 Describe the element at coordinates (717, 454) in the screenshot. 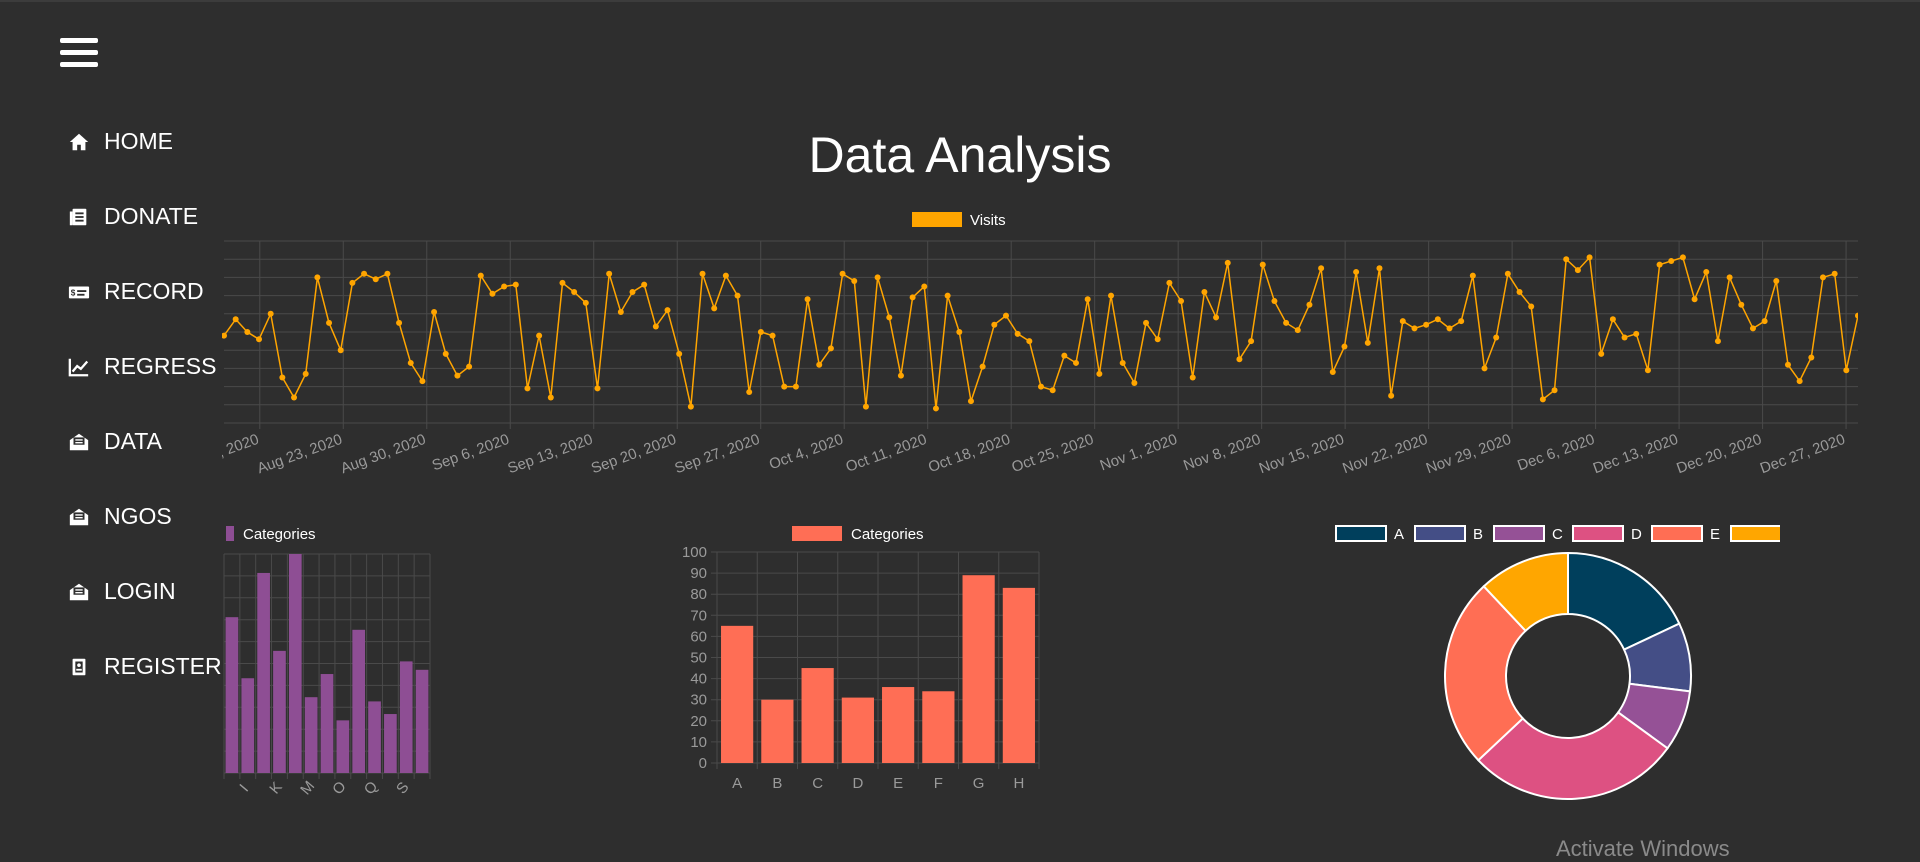

I see `x-tick-label: Sep 27, 2020` at that location.